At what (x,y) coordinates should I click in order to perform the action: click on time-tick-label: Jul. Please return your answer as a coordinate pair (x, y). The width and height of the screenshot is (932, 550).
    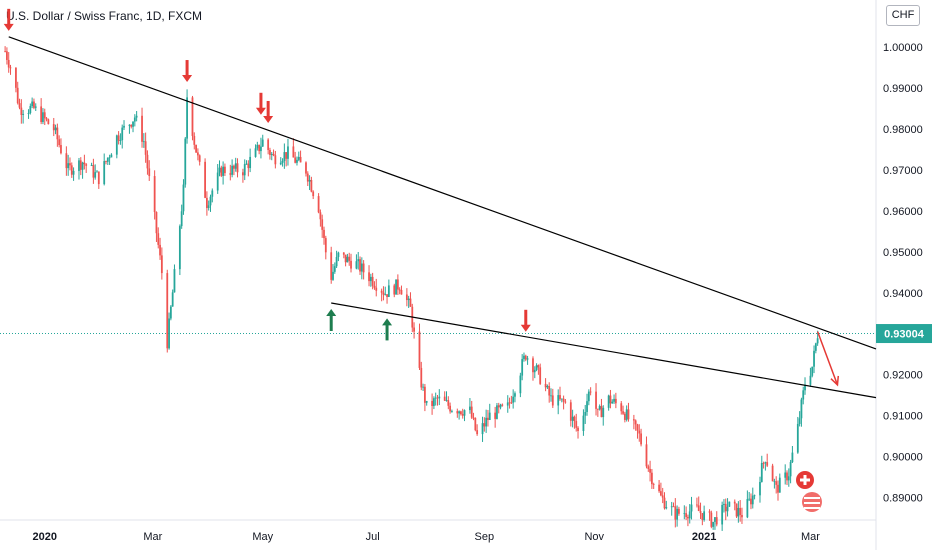
    Looking at the image, I should click on (373, 537).